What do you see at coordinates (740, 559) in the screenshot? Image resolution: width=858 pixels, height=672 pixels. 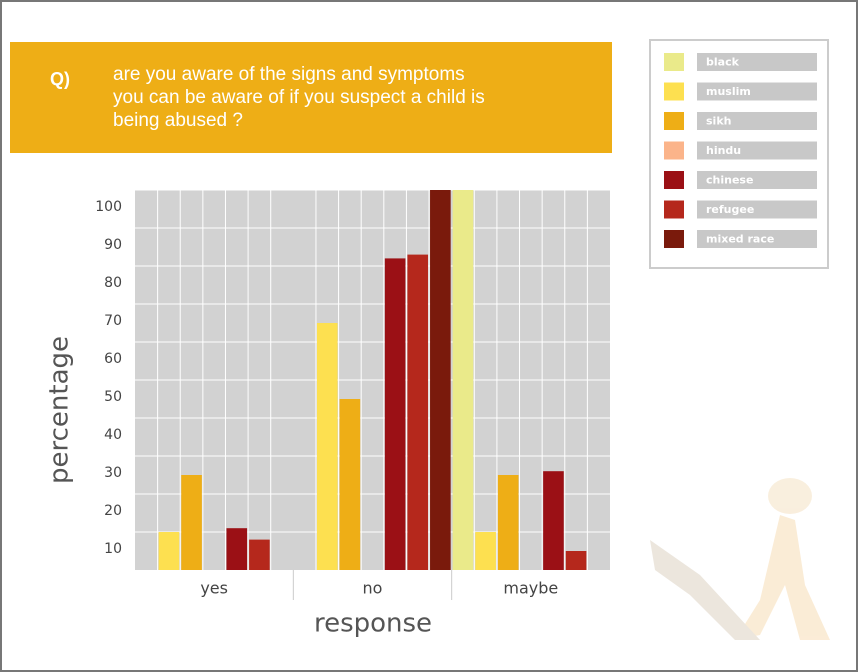 I see `figure` at bounding box center [740, 559].